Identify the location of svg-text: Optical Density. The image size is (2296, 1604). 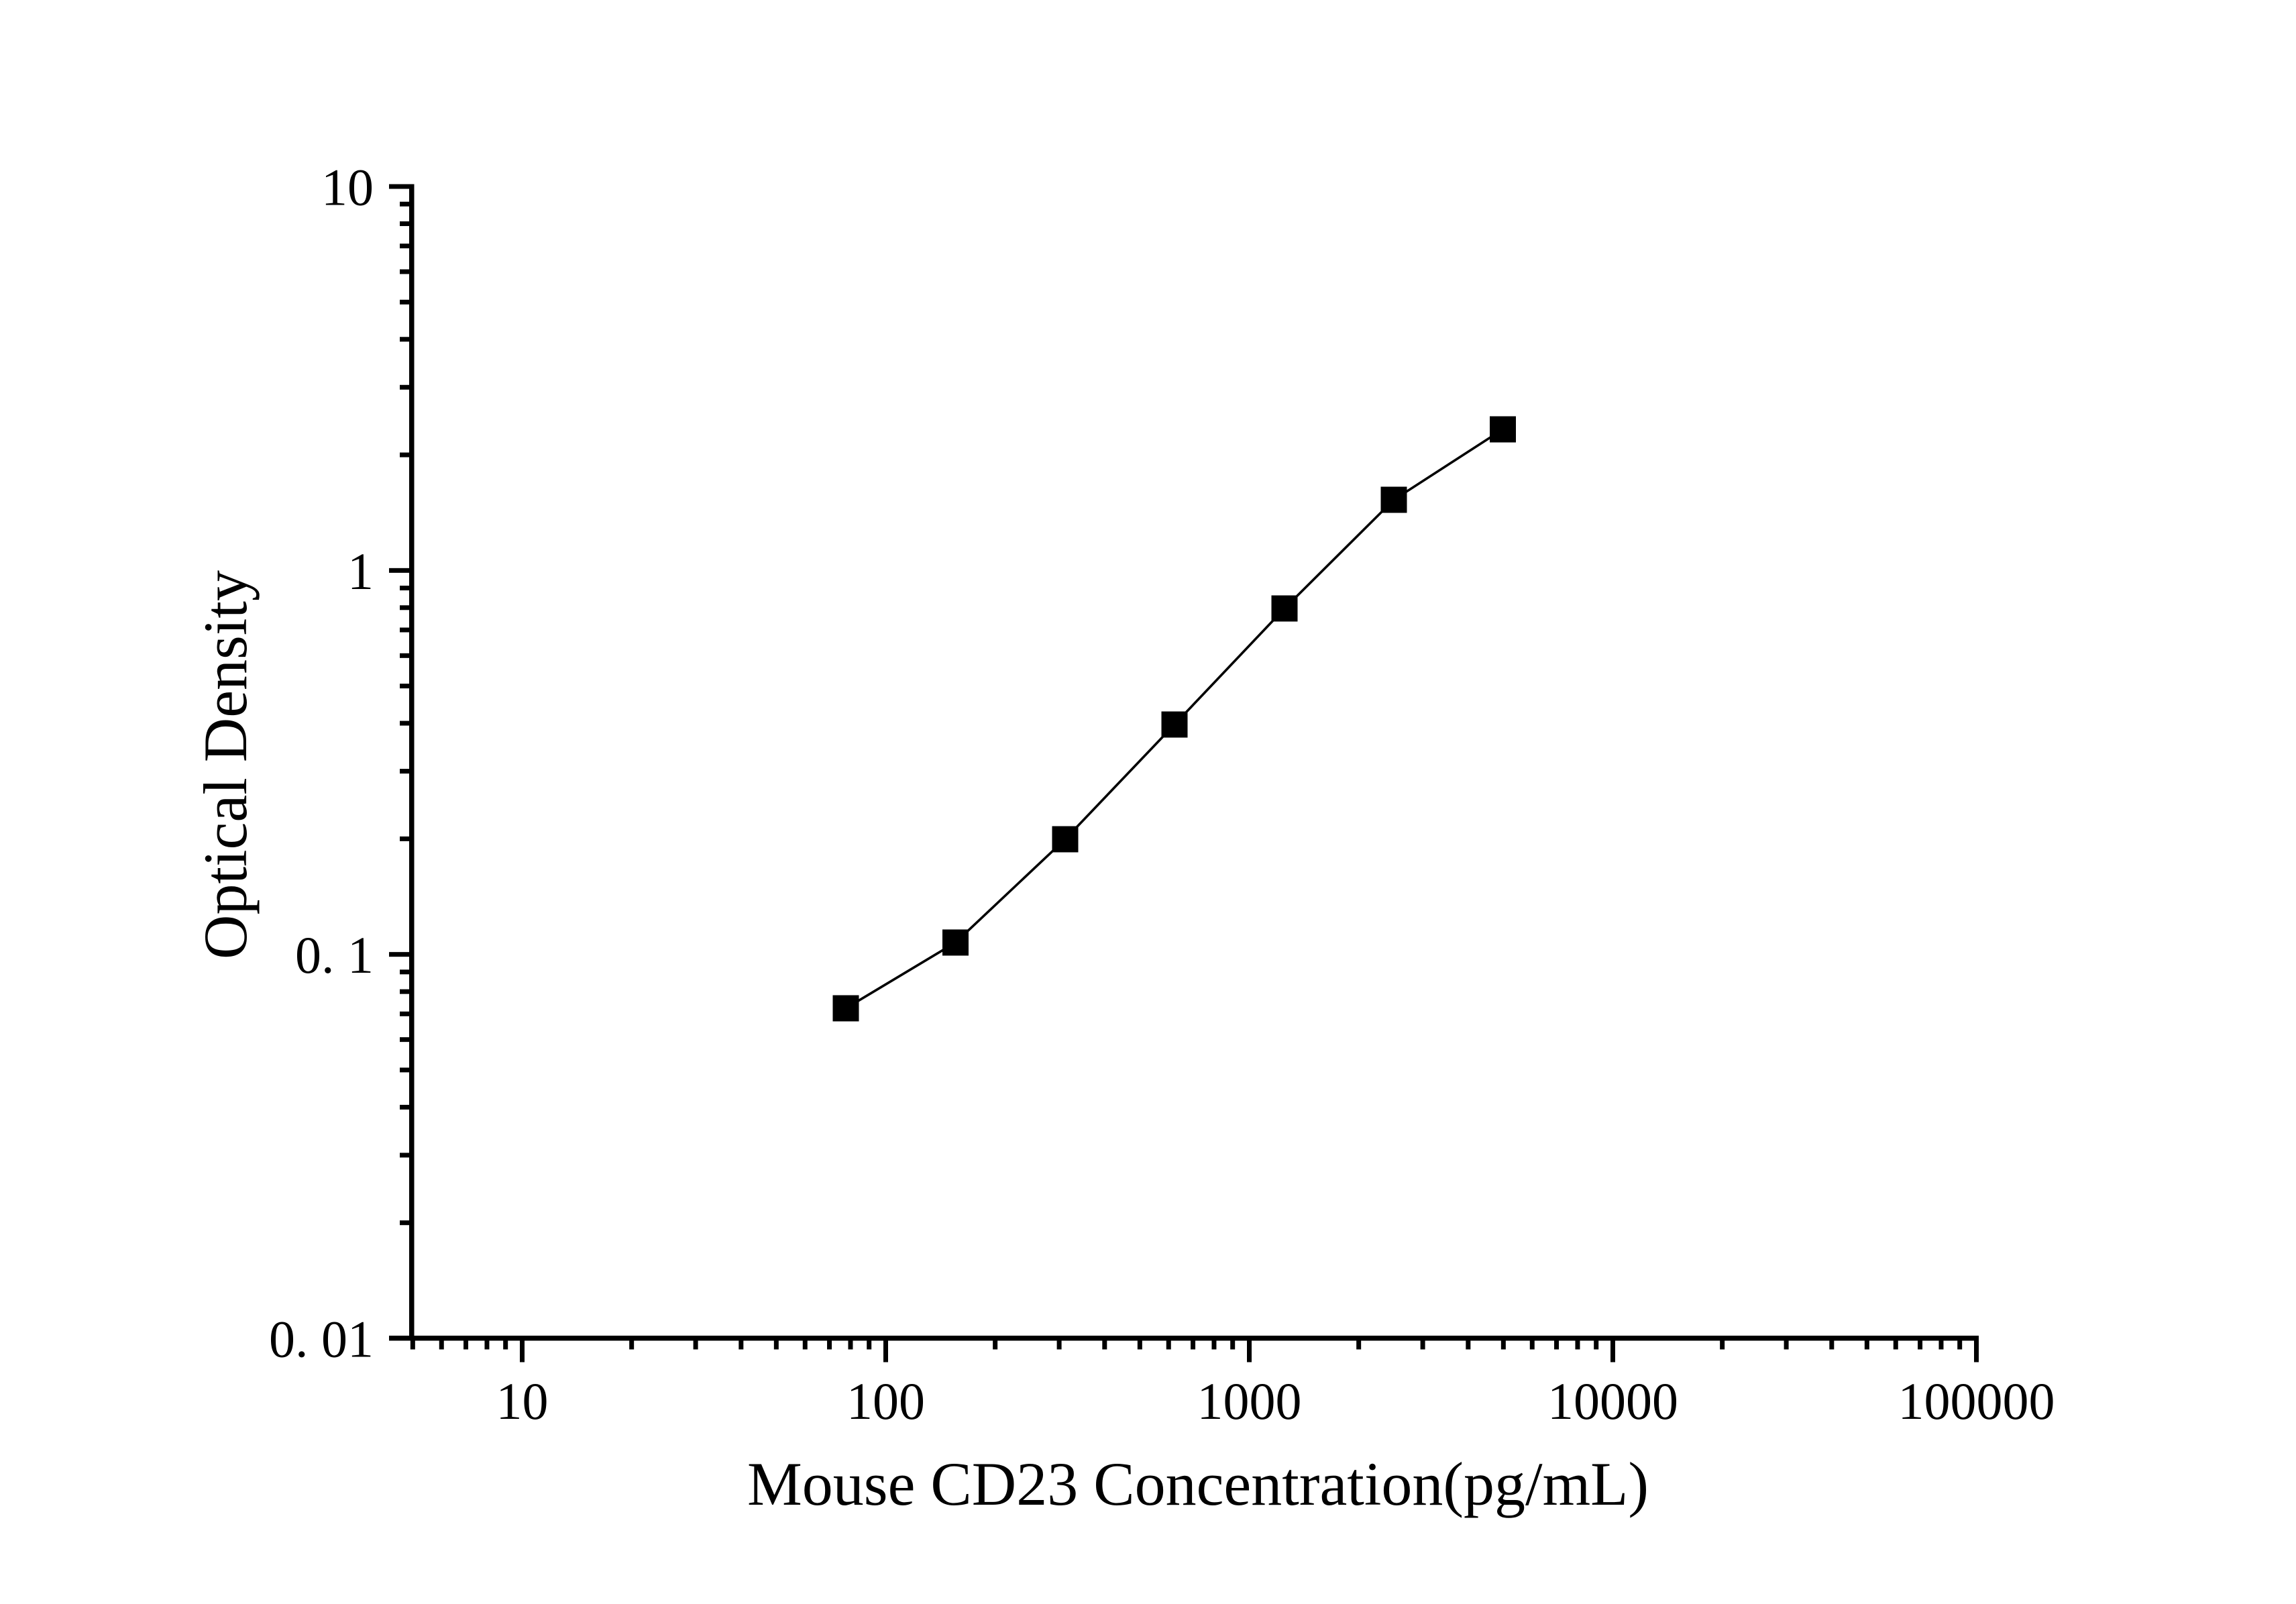
(225, 764).